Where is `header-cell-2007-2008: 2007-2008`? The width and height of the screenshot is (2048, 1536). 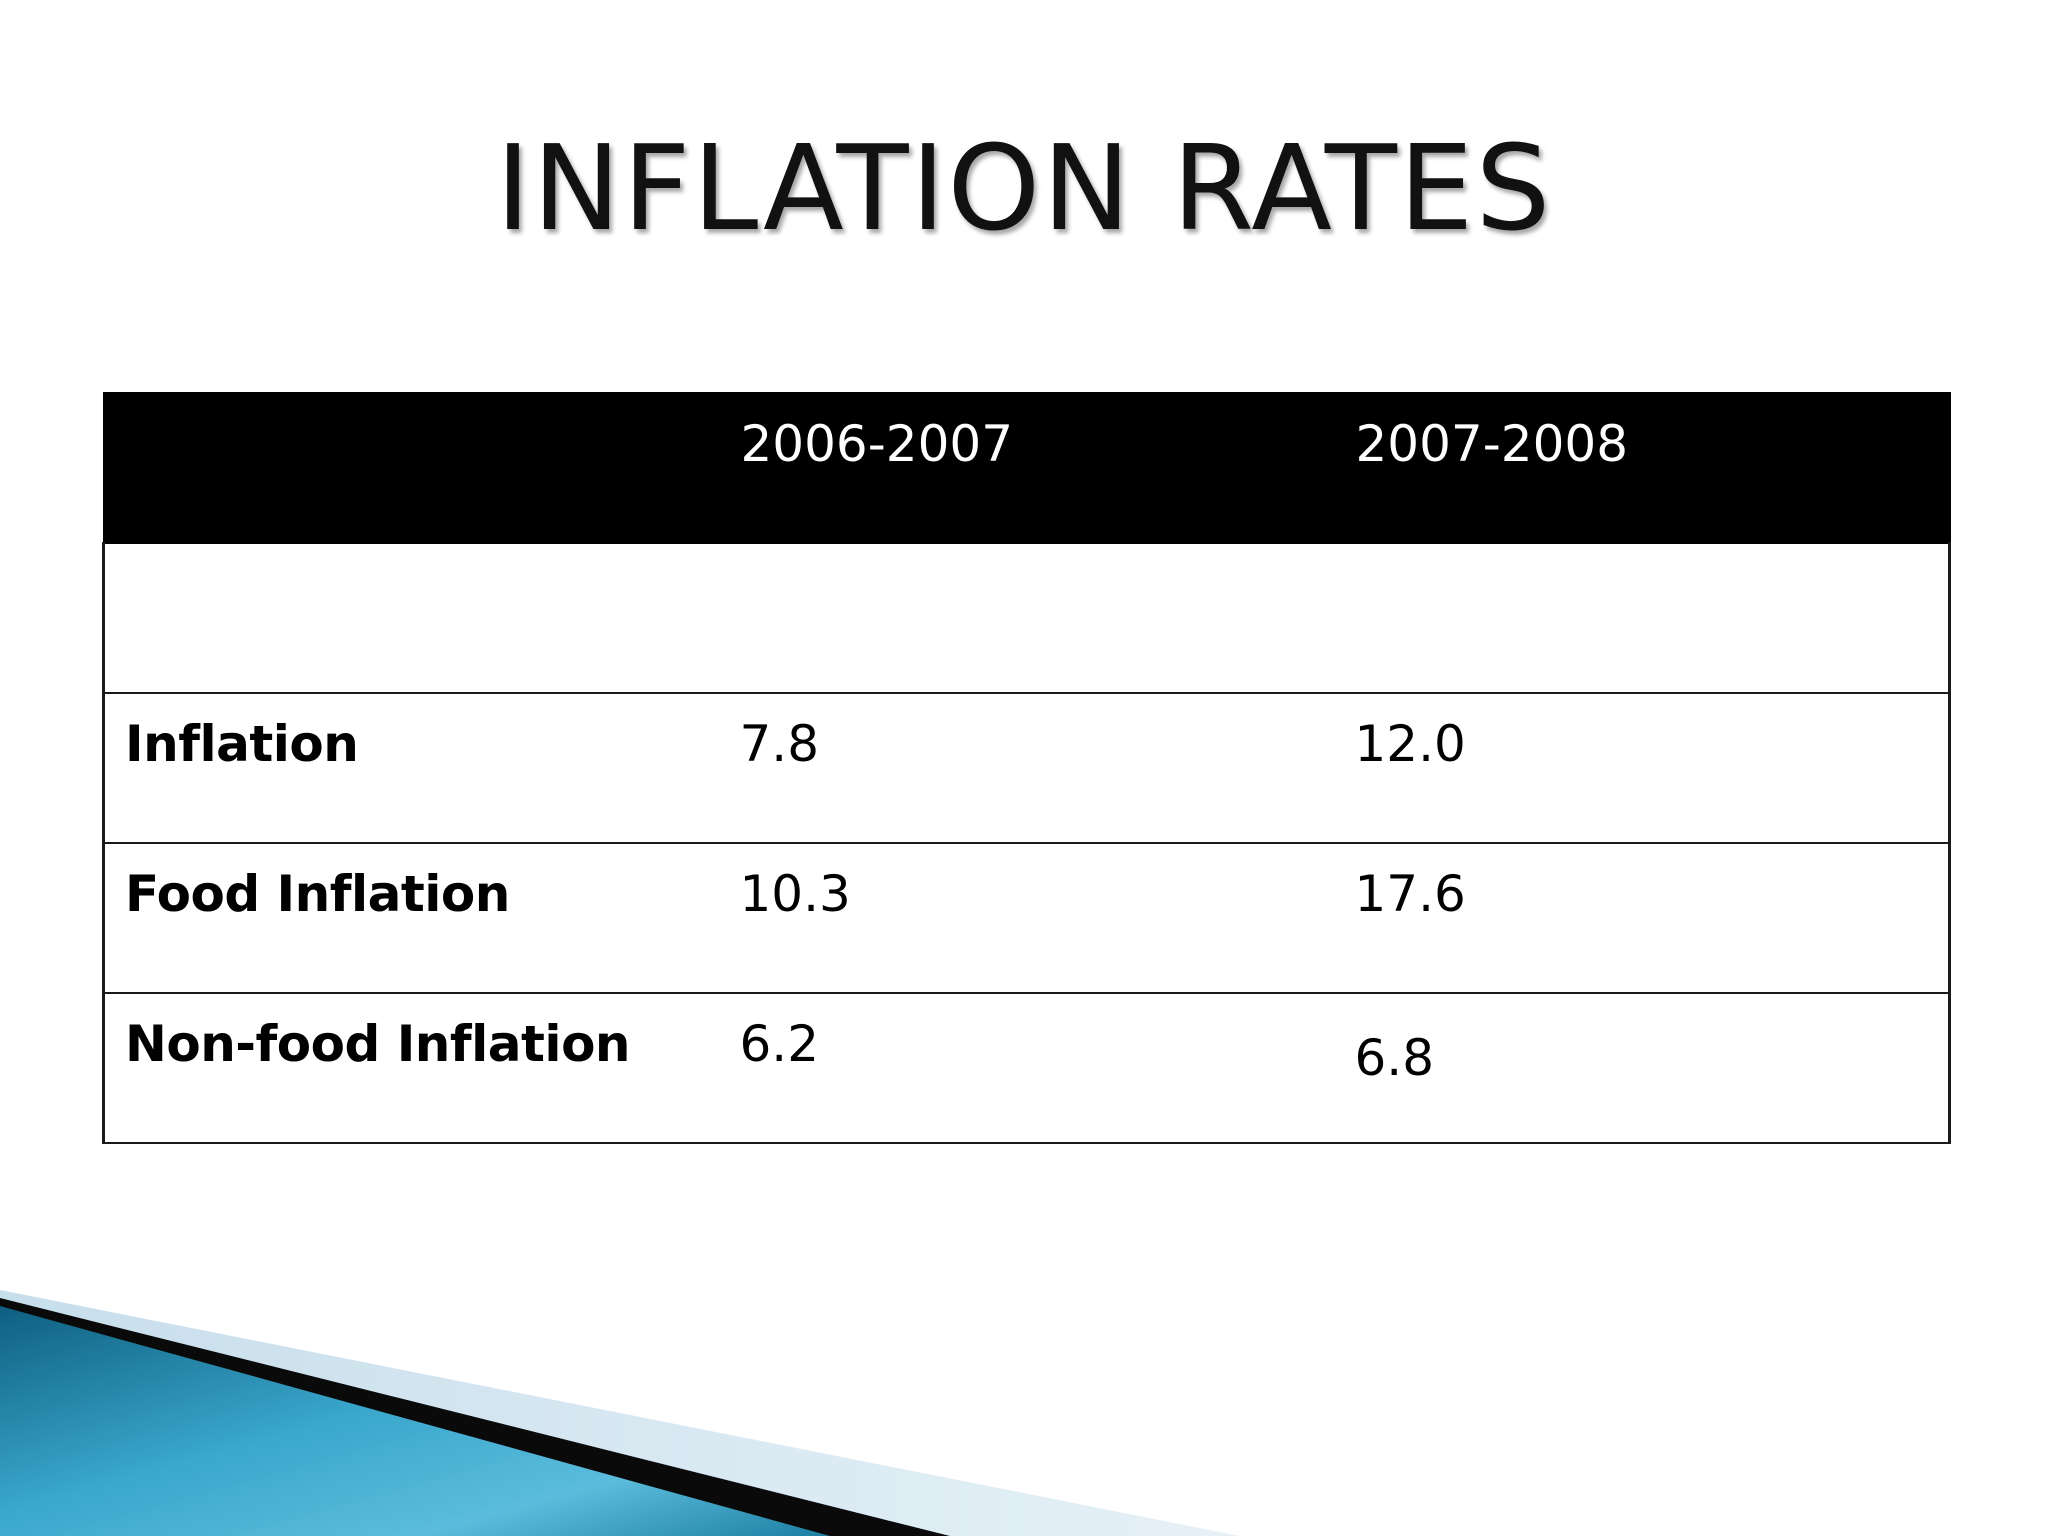 header-cell-2007-2008: 2007-2008 is located at coordinates (1642, 468).